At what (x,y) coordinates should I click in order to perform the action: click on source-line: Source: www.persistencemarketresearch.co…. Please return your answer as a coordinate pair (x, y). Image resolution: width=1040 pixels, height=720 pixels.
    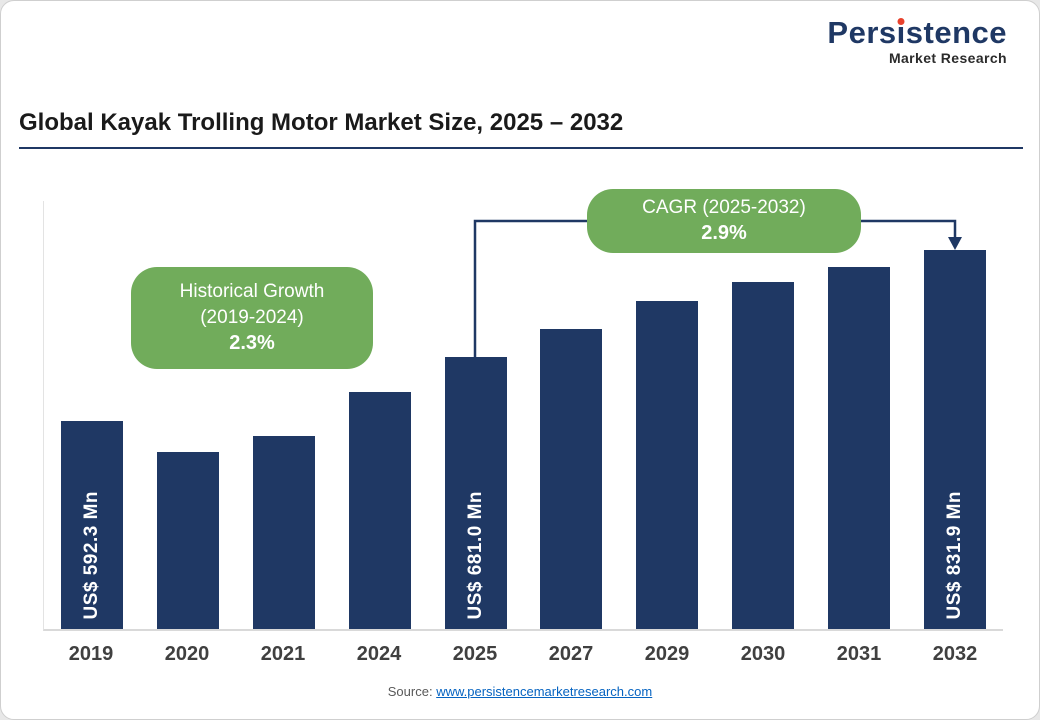
    Looking at the image, I should click on (520, 691).